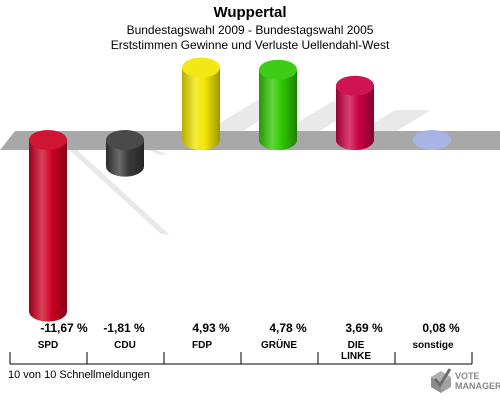 This screenshot has width=500, height=400. What do you see at coordinates (279, 345) in the screenshot?
I see `category-label-gruene: GRÜNE` at bounding box center [279, 345].